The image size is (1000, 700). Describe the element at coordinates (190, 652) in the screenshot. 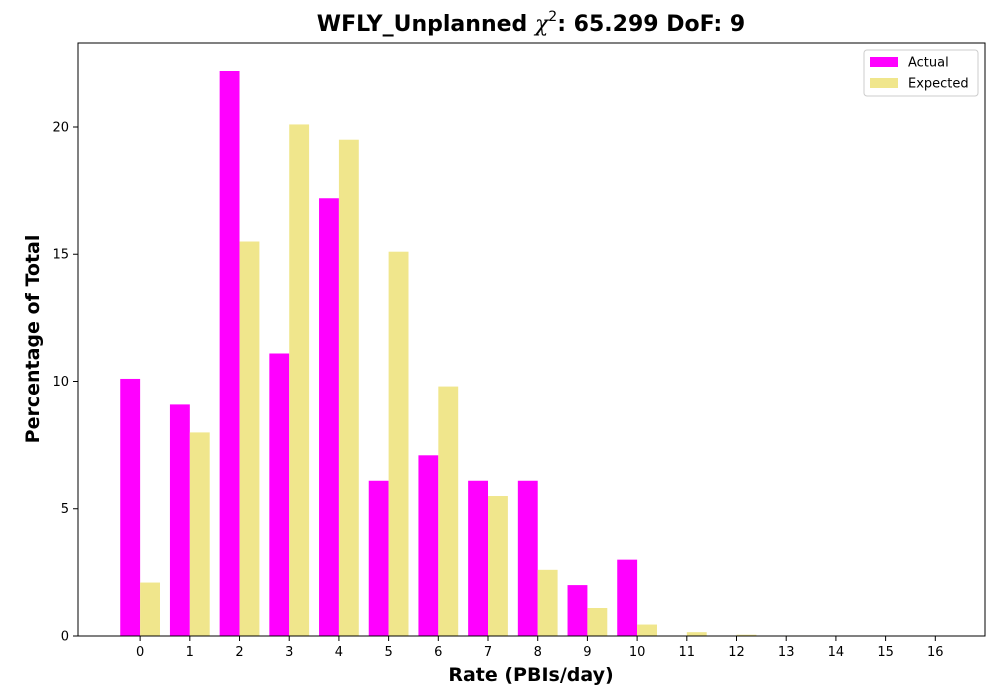

I see `x-tick-label-1: 1` at that location.